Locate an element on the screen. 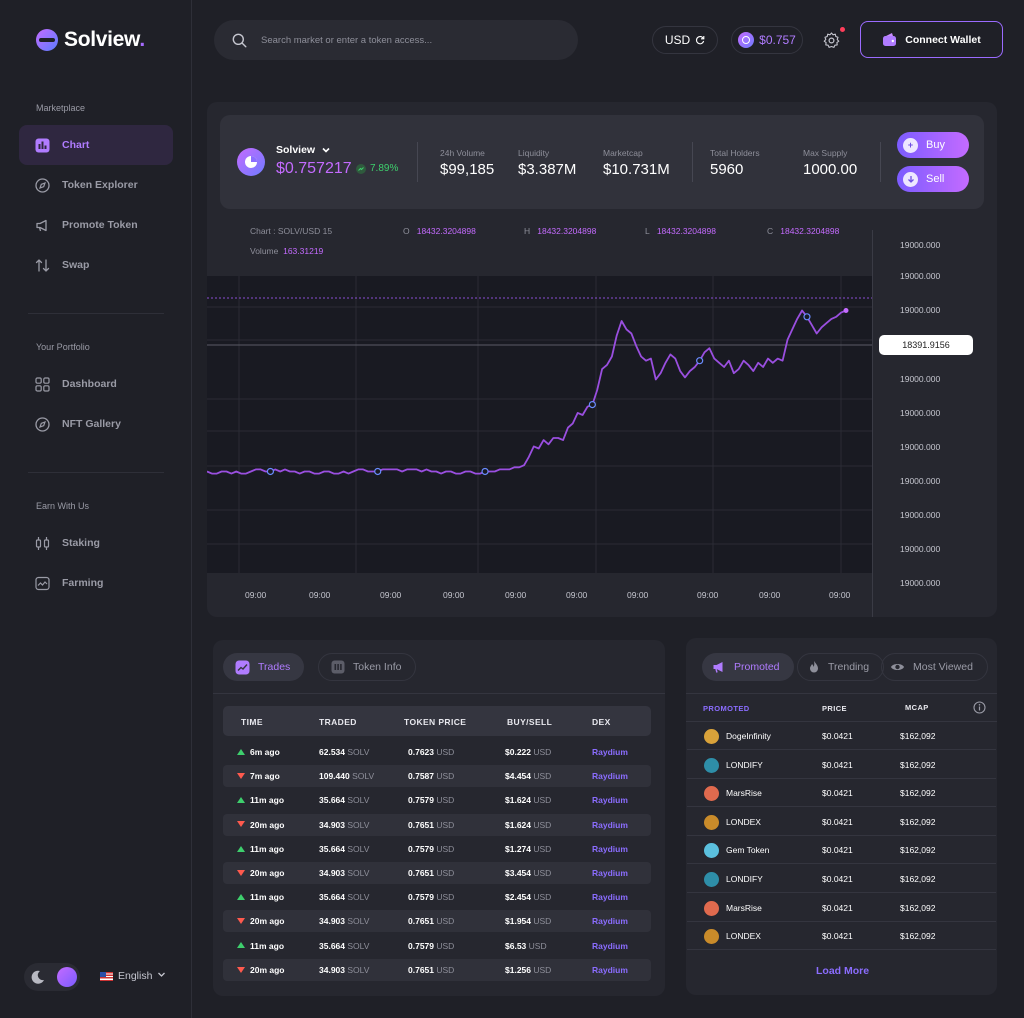  trade-time: 20m ago is located at coordinates (261, 921).